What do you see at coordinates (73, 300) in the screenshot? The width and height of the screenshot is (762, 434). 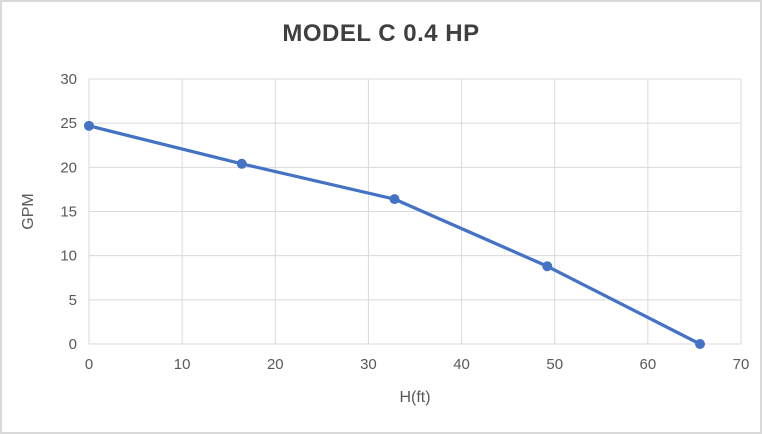 I see `y-axis-tick-label: 5` at bounding box center [73, 300].